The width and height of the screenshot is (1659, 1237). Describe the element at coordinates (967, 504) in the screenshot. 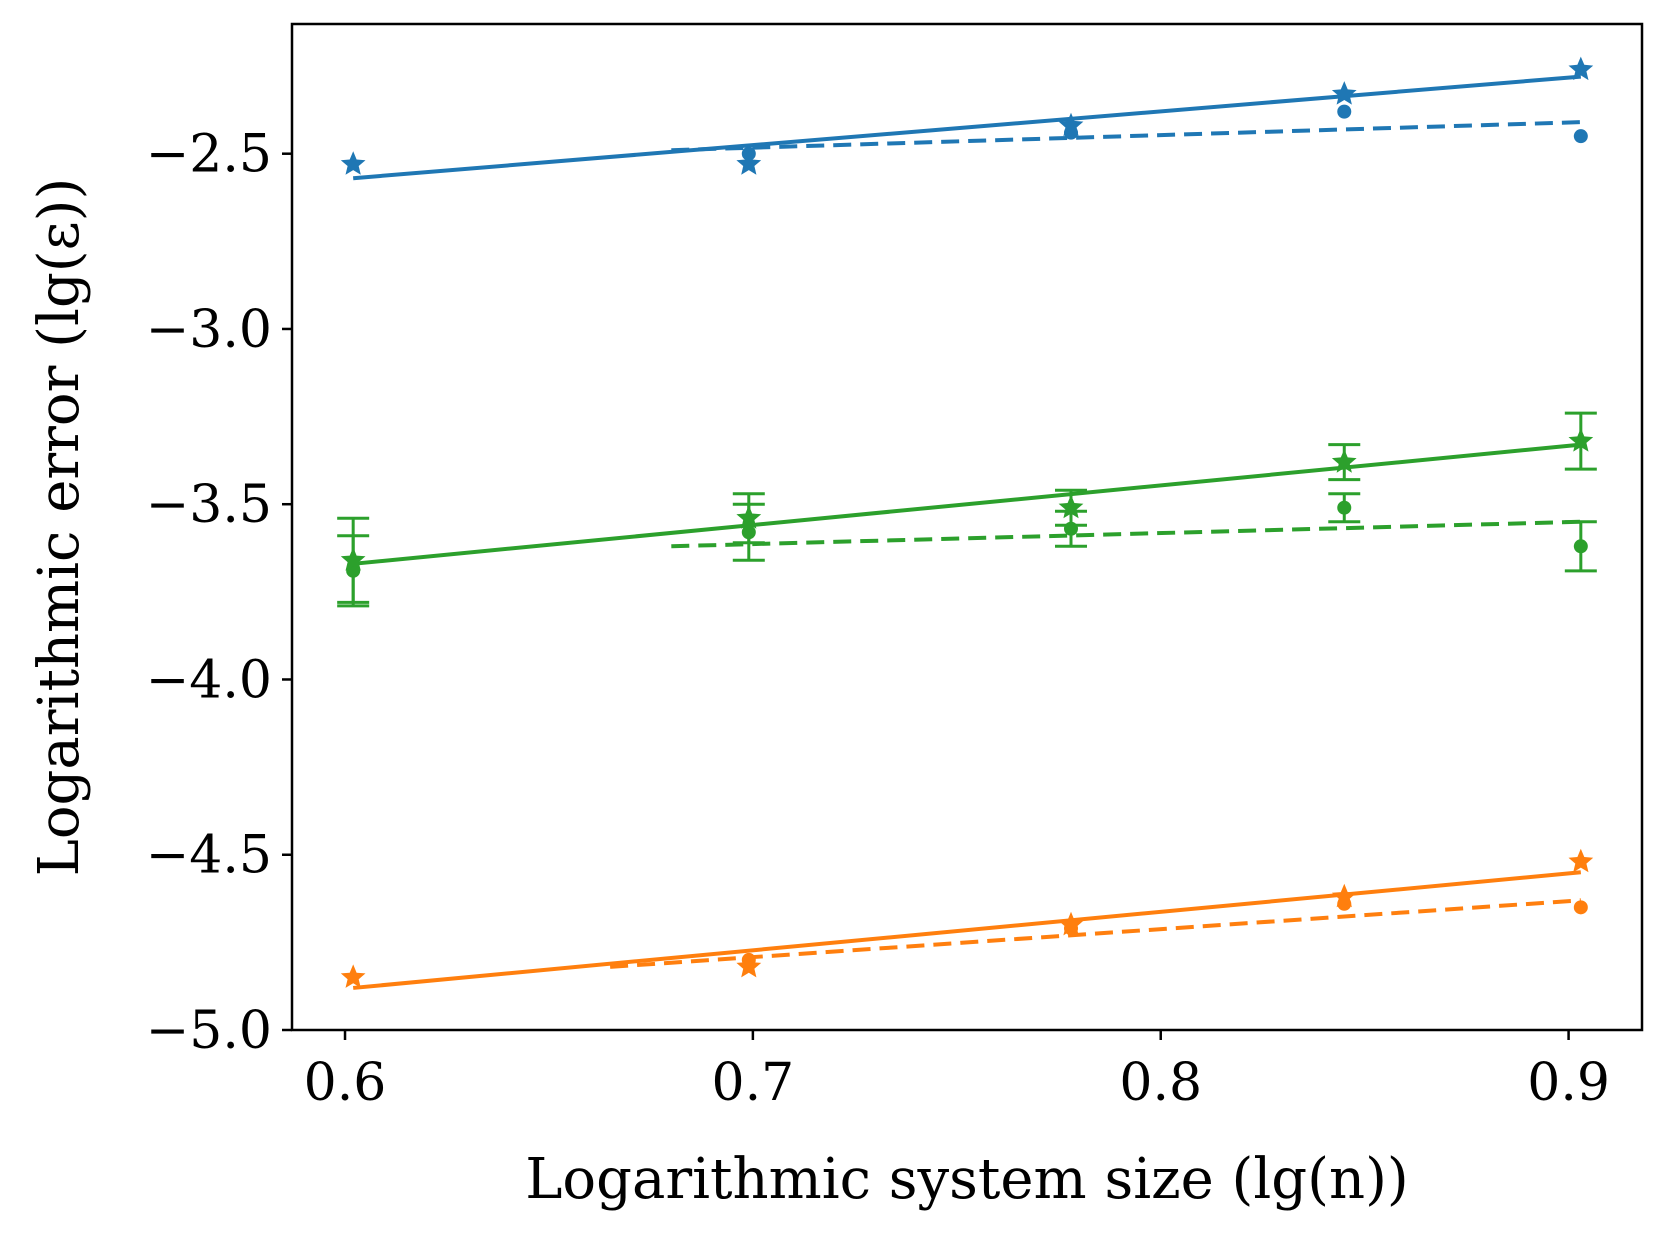

I see `green-solid-fit-line` at that location.